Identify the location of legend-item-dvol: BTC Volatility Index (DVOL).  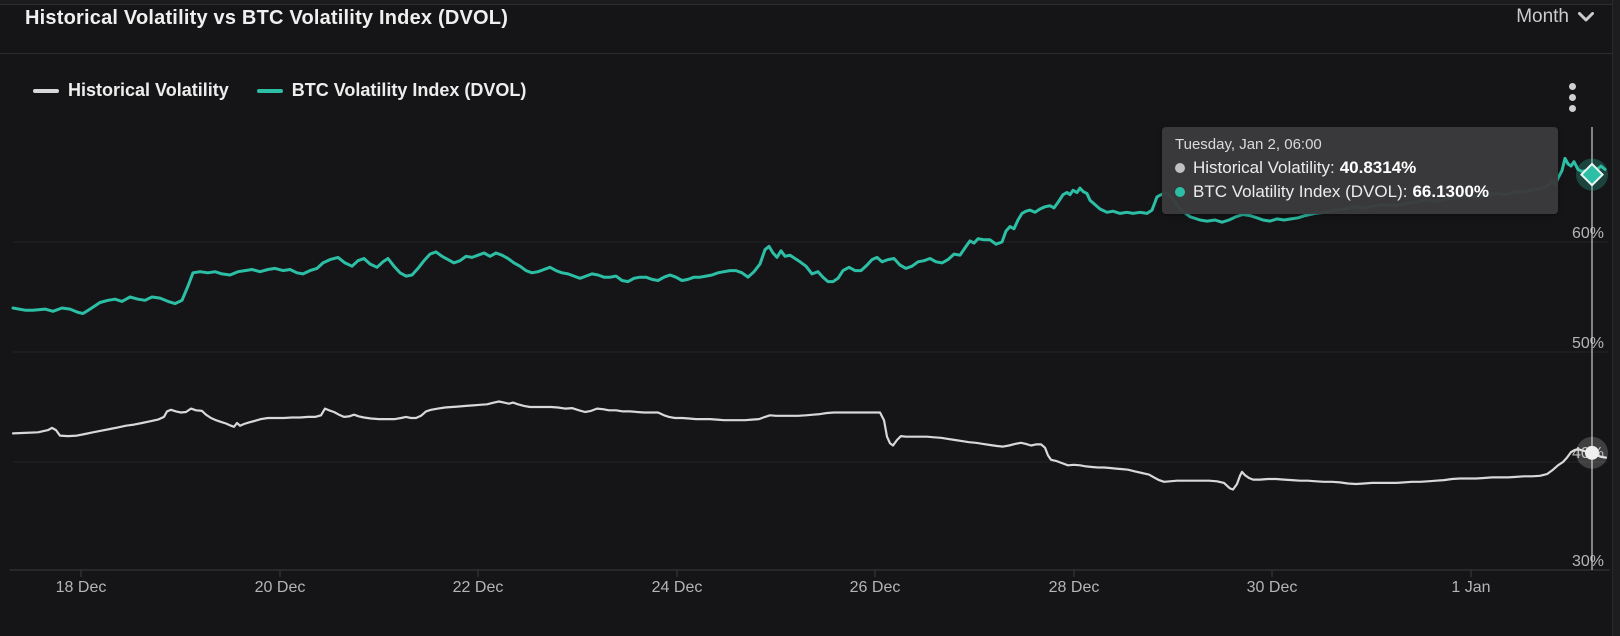
(391, 90).